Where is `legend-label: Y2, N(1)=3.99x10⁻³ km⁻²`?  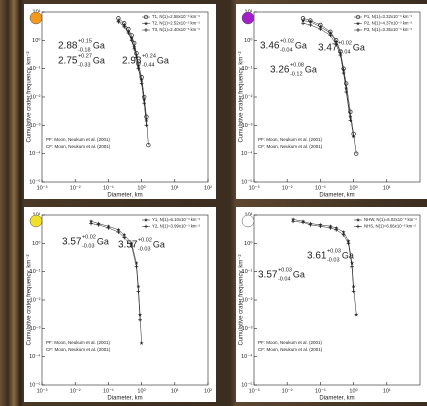
legend-label: Y2, N(1)=3.99x10⁻³ km⁻² is located at coordinates (176, 226).